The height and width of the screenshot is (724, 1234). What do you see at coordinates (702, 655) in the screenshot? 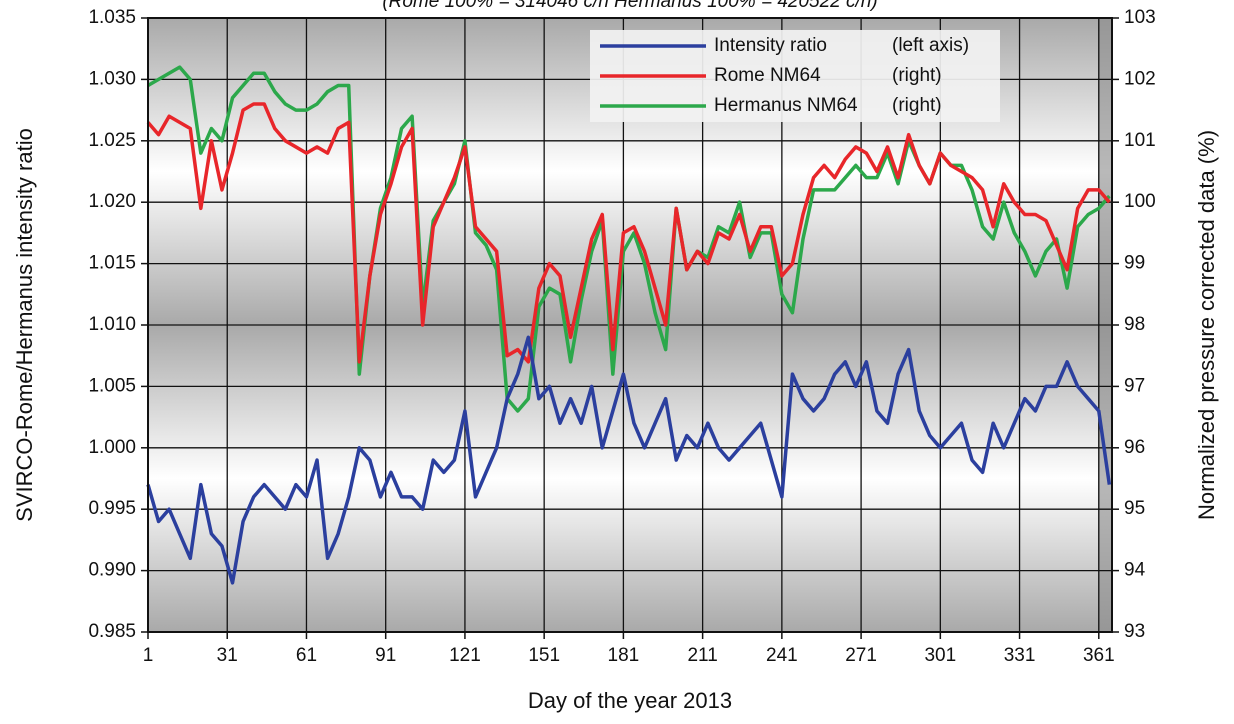
I see `x-tick-label: 211` at bounding box center [702, 655].